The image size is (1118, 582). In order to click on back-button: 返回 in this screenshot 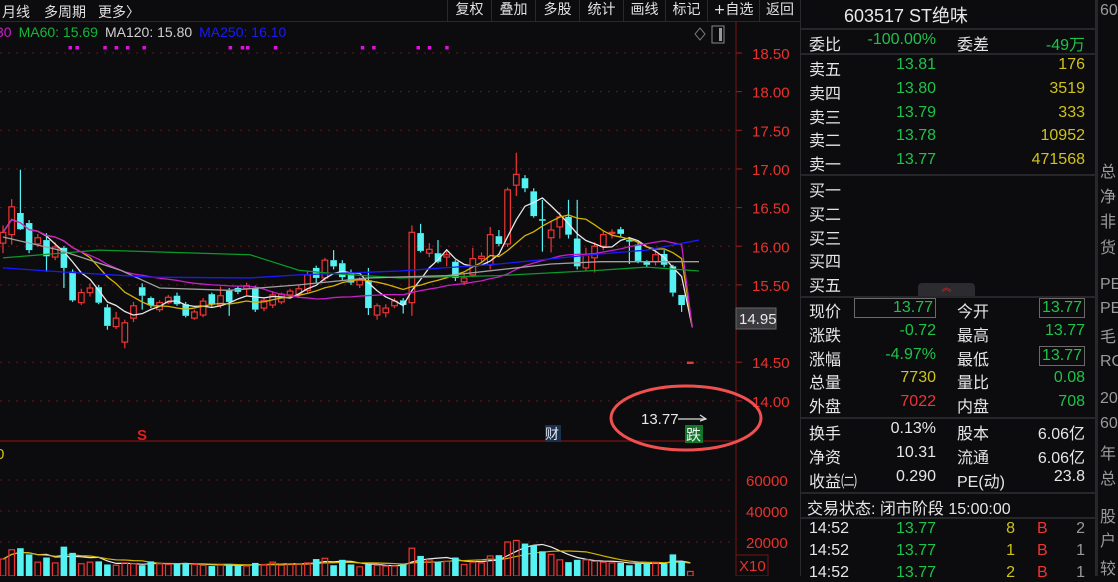, I will do `click(779, 11)`.